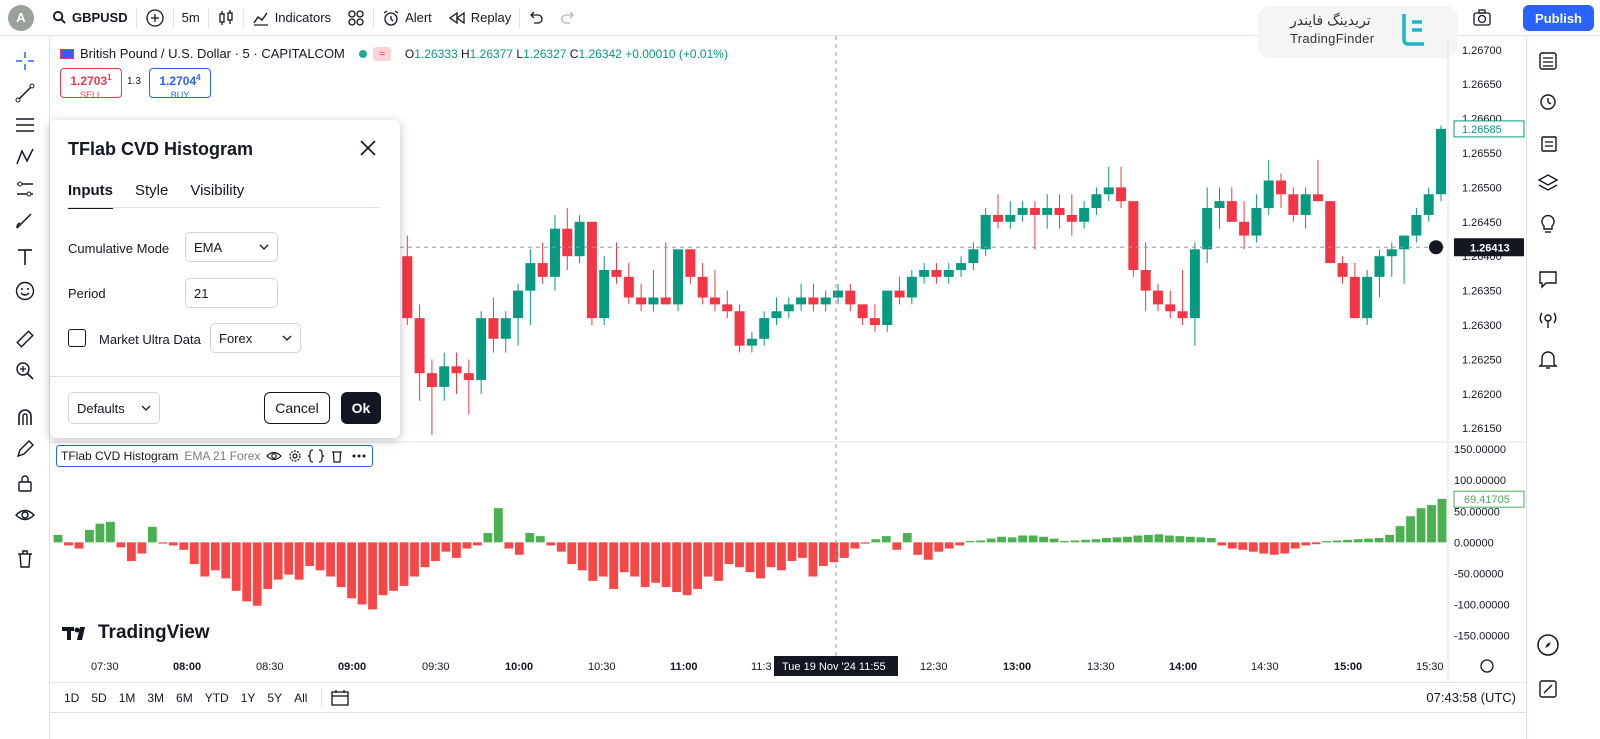  I want to click on layers-button, so click(1548, 183).